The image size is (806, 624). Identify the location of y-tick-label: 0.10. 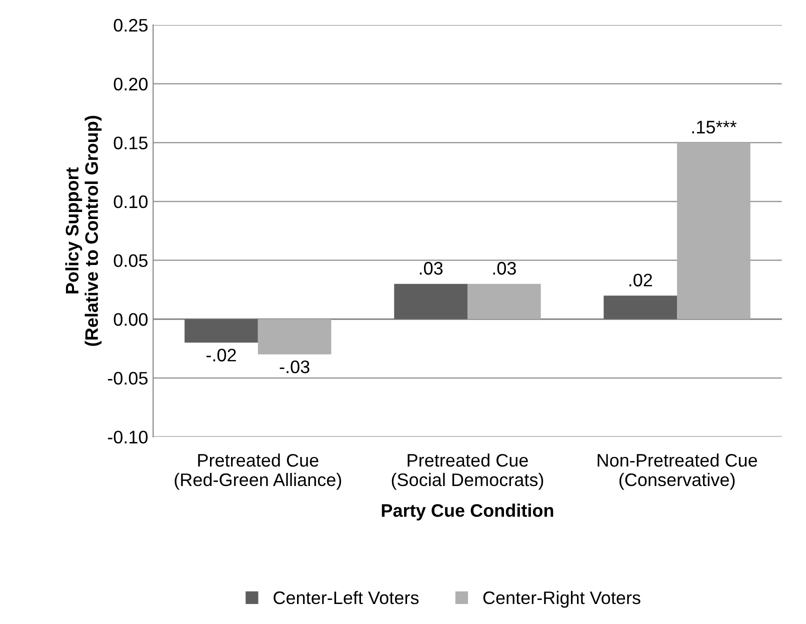
(131, 201).